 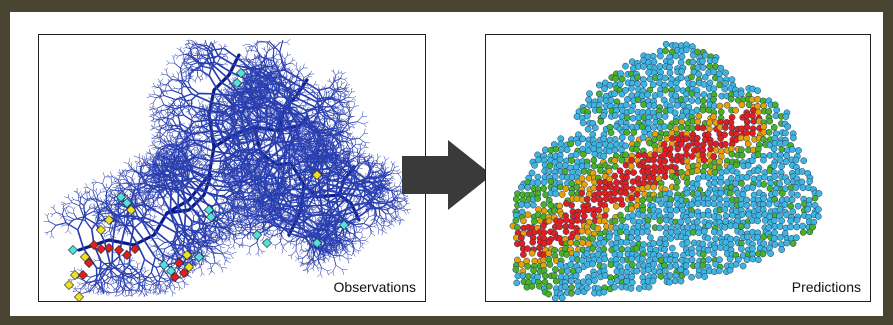 I want to click on elevated-observation-marker, so click(x=187, y=255).